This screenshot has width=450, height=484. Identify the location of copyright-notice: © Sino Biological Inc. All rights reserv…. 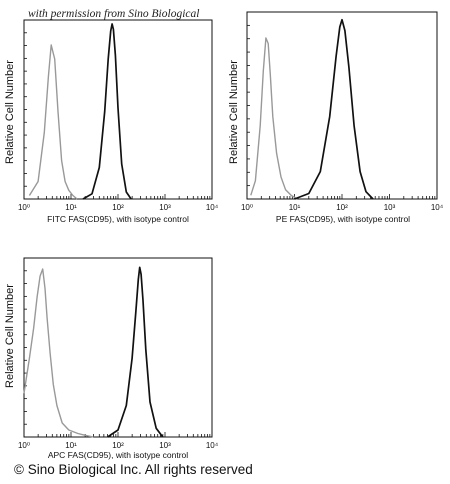
(133, 469).